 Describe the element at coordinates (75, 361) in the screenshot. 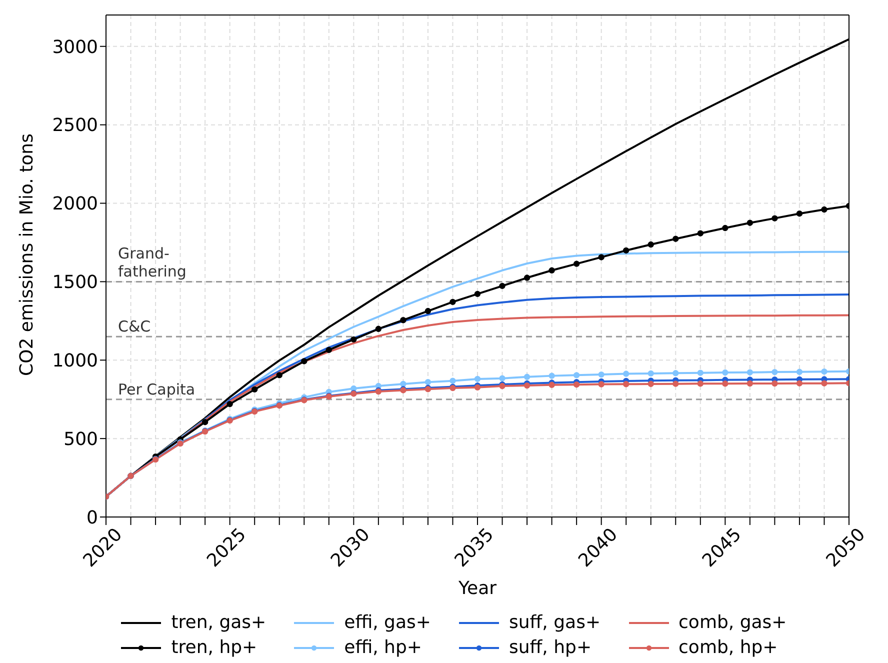

I see `y-tick-label: 1000` at that location.